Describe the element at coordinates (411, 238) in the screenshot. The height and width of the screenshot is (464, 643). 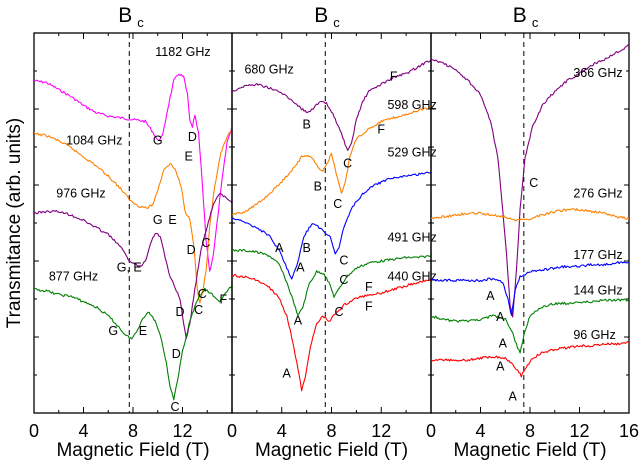
I see `series-label: 491 GHz` at that location.